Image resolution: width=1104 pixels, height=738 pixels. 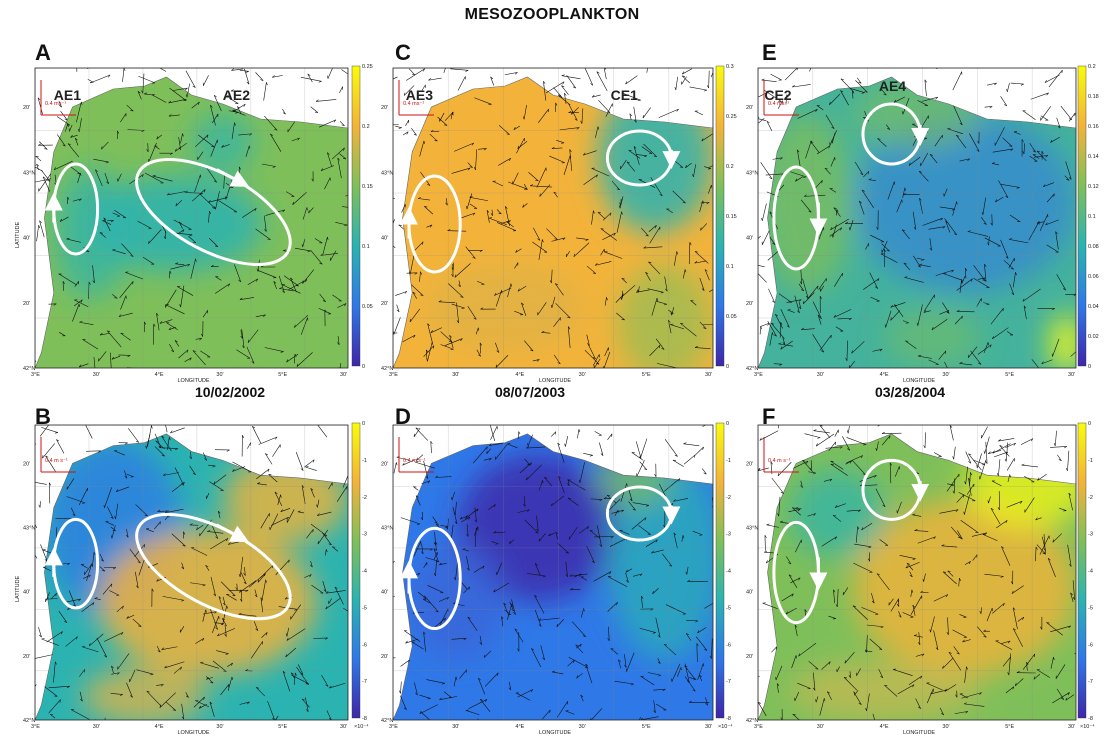 What do you see at coordinates (55, 104) in the screenshot?
I see `scale-bar-label: 0.4 ms⁻¹` at bounding box center [55, 104].